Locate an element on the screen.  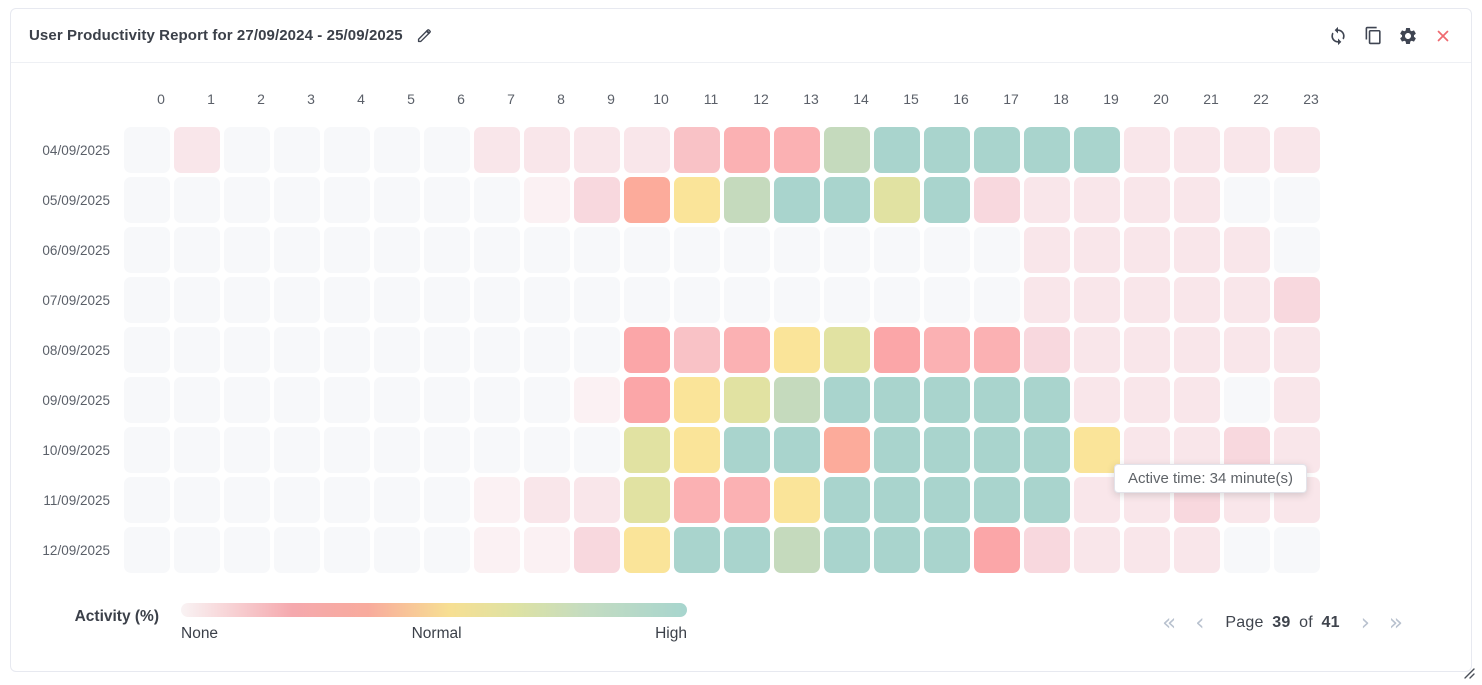
last-page-button: » is located at coordinates (1395, 622).